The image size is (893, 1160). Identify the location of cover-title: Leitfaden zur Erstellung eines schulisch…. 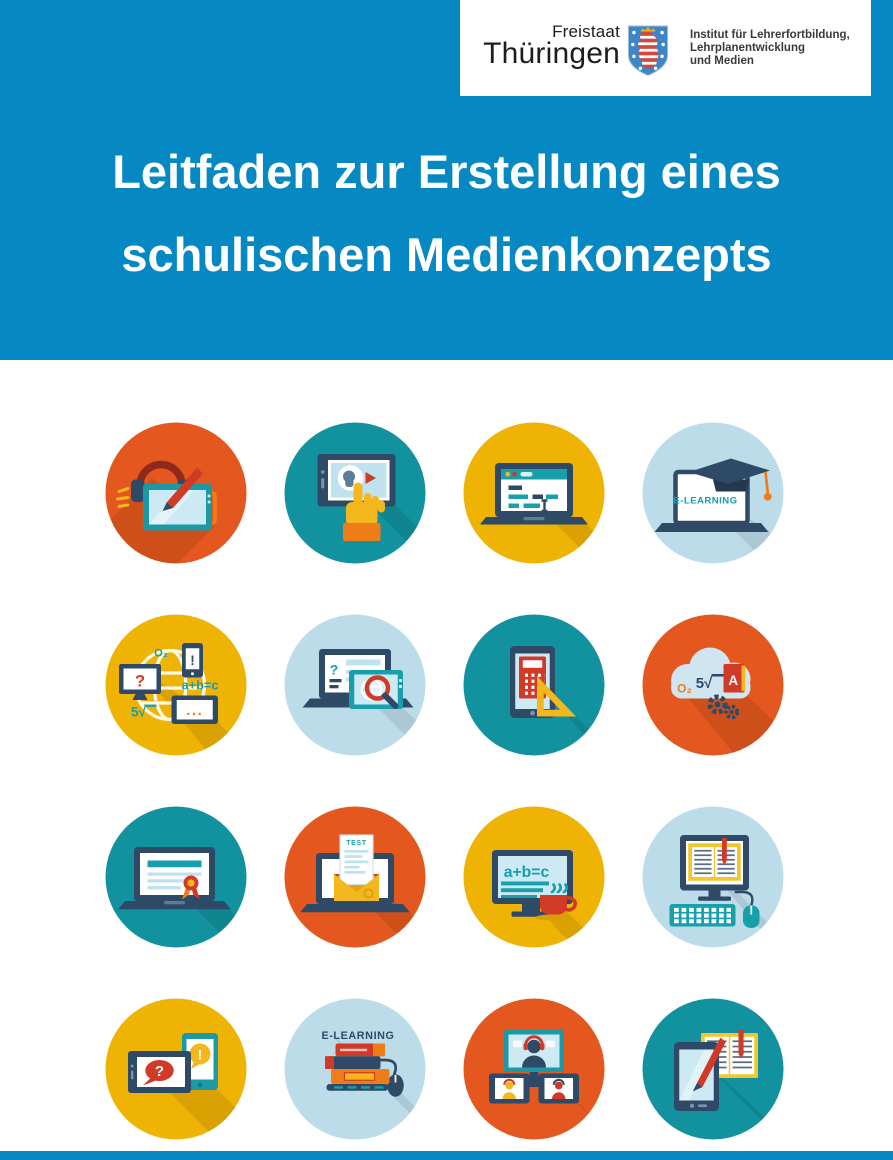
(446, 213).